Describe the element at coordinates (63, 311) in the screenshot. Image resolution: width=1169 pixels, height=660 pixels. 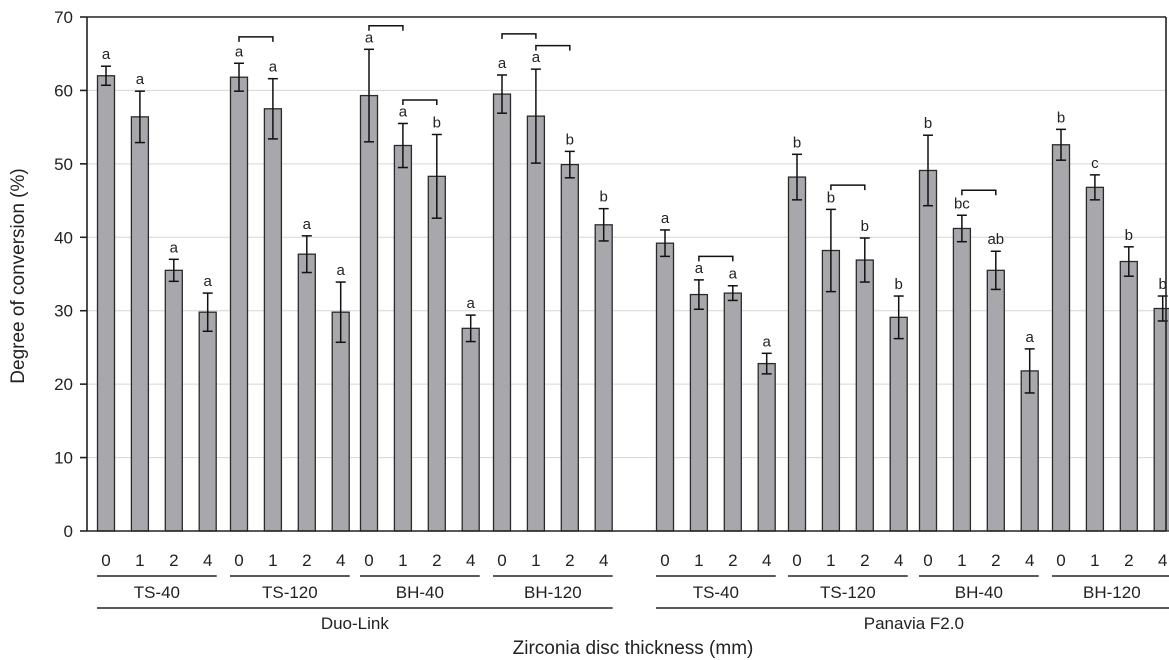
I see `y-tick-label: 30` at that location.